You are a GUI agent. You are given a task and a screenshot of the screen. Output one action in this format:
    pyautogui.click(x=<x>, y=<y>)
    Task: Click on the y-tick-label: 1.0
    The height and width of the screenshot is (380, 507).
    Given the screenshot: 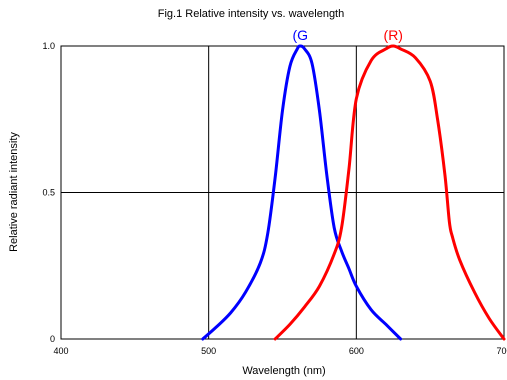 What is the action you would take?
    pyautogui.click(x=48, y=46)
    